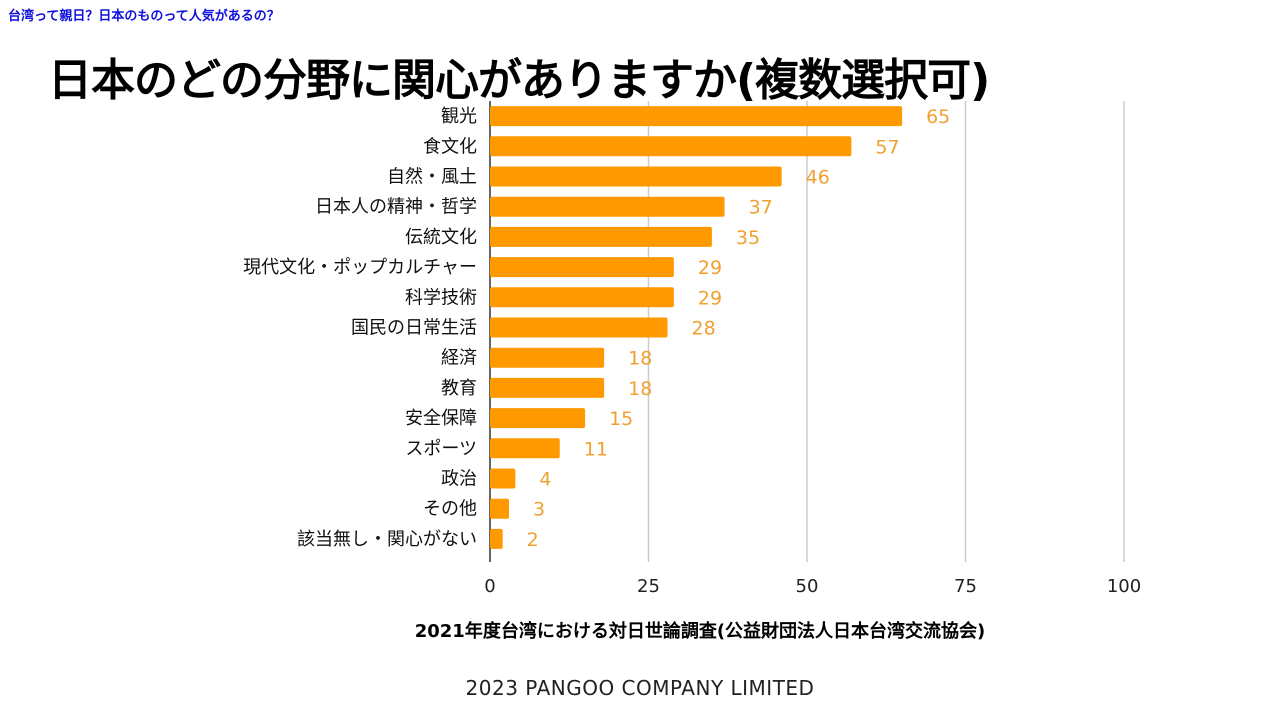 Image resolution: width=1280 pixels, height=720 pixels. Describe the element at coordinates (459, 116) in the screenshot. I see `category-label: 観光` at that location.